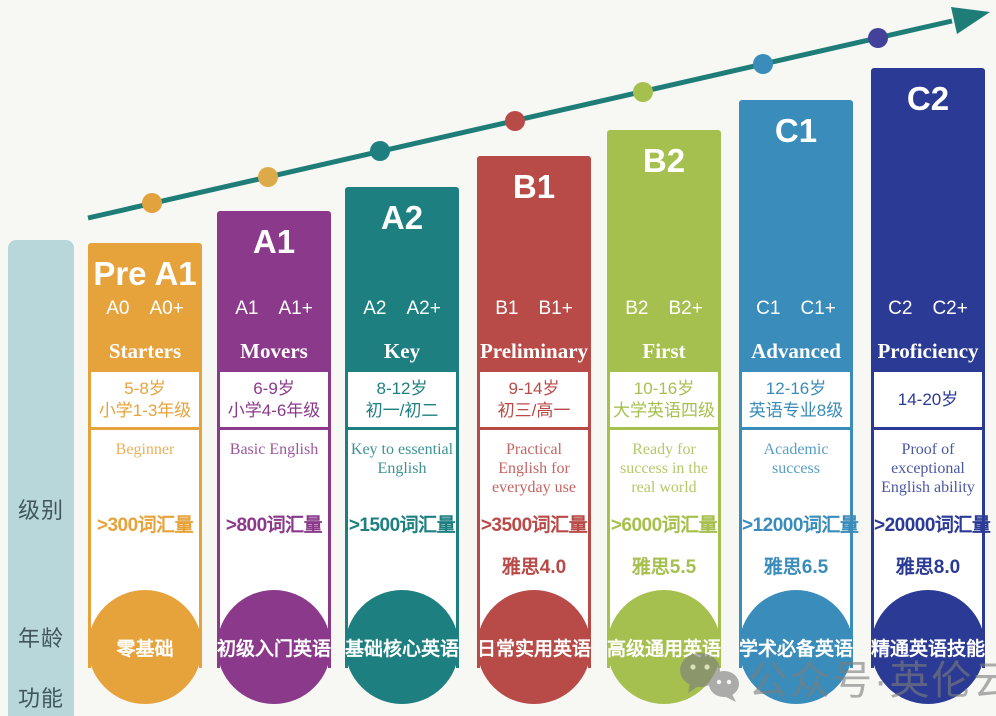 The image size is (996, 716). I want to click on row-label-level: 级别, so click(40, 510).